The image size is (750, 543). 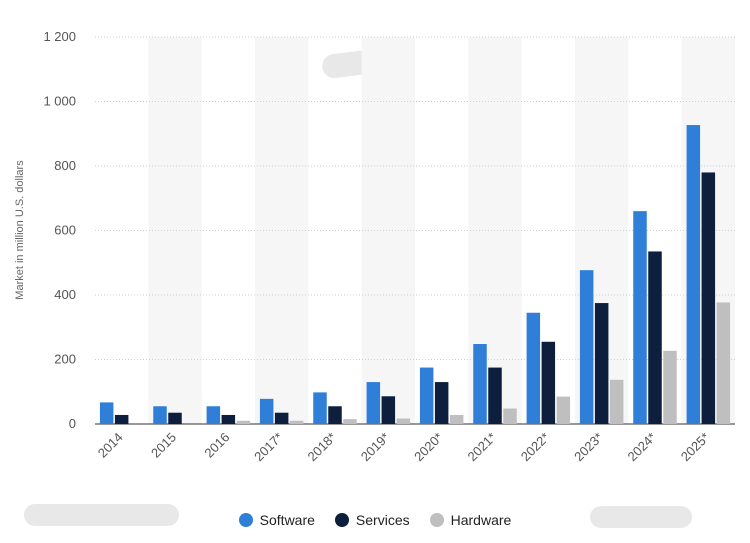 What do you see at coordinates (641, 517) in the screenshot?
I see `blurred-watermark-bottom-right` at bounding box center [641, 517].